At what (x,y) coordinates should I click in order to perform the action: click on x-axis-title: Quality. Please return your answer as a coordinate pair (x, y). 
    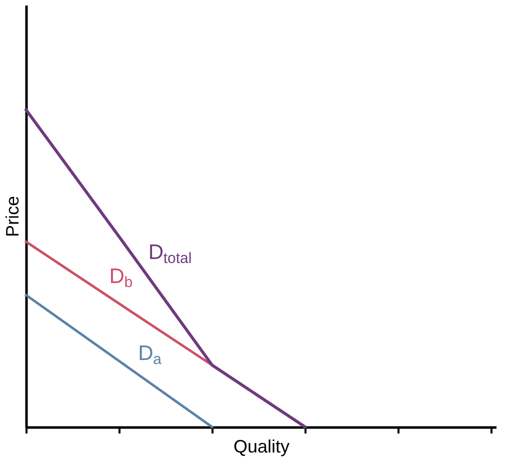
    Looking at the image, I should click on (261, 446).